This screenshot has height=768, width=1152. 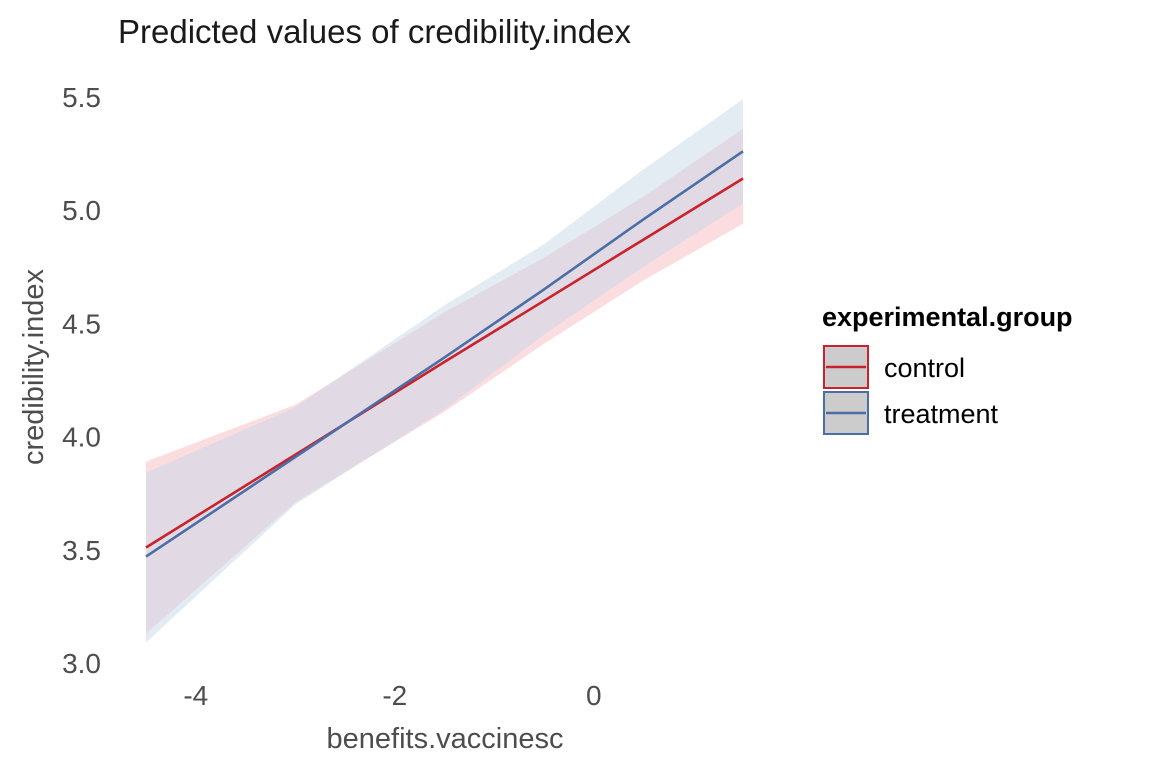 What do you see at coordinates (924, 368) in the screenshot?
I see `legend-label: control` at bounding box center [924, 368].